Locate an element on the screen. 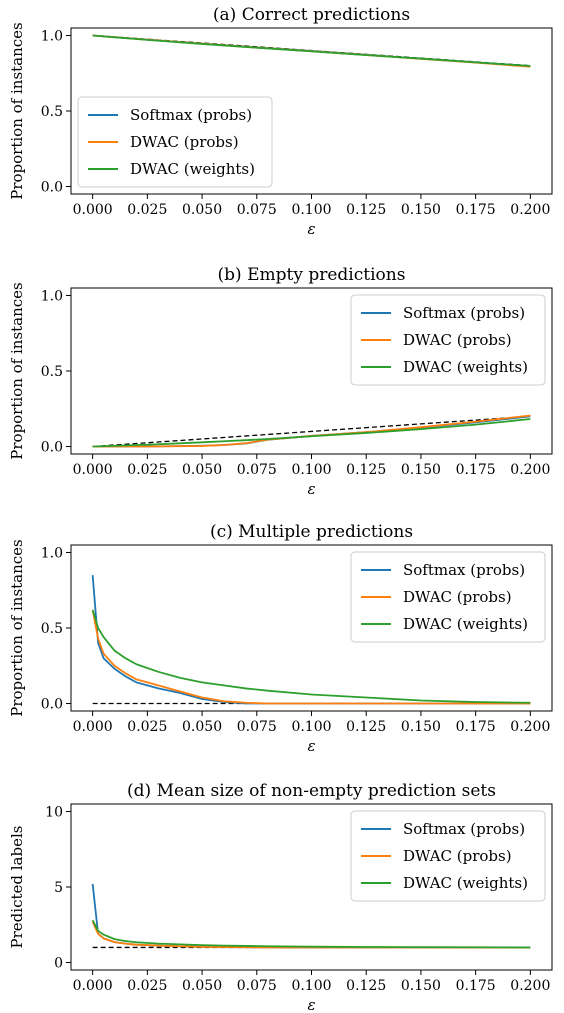 The height and width of the screenshot is (1013, 564). y-axis-label: Predicted labels is located at coordinates (17, 887).